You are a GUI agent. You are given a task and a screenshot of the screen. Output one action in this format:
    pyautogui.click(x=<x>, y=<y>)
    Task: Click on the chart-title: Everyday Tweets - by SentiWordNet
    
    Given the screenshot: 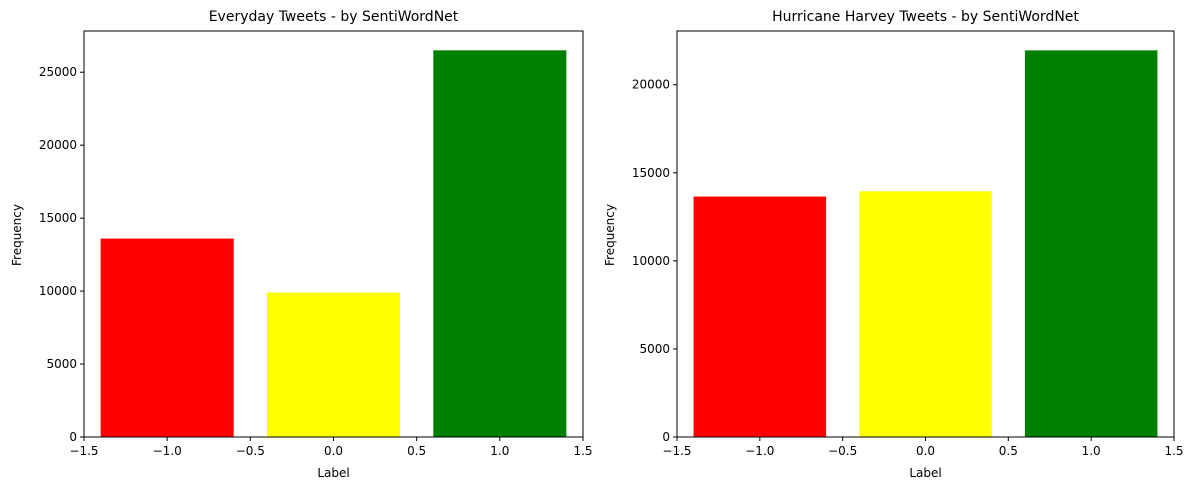 What is the action you would take?
    pyautogui.click(x=334, y=17)
    